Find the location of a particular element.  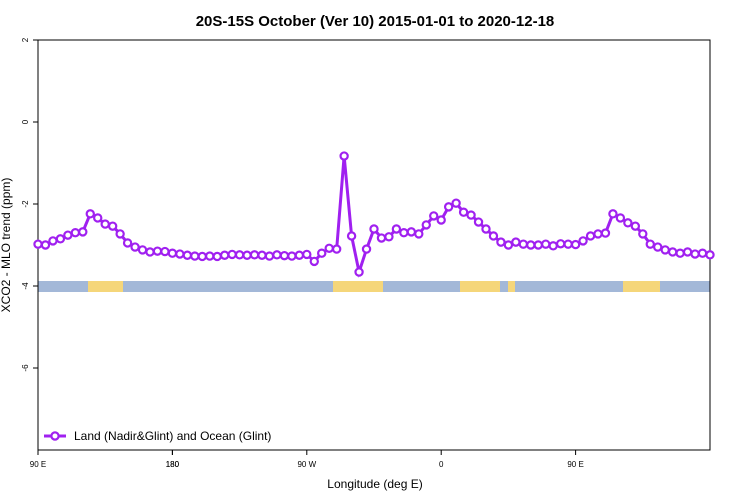

y-tick-label: 2 is located at coordinates (25, 39).